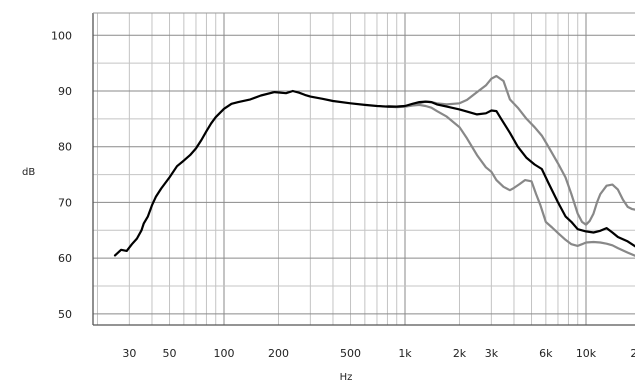  What do you see at coordinates (632, 353) in the screenshot?
I see `x-tick-label: 20k` at bounding box center [632, 353].